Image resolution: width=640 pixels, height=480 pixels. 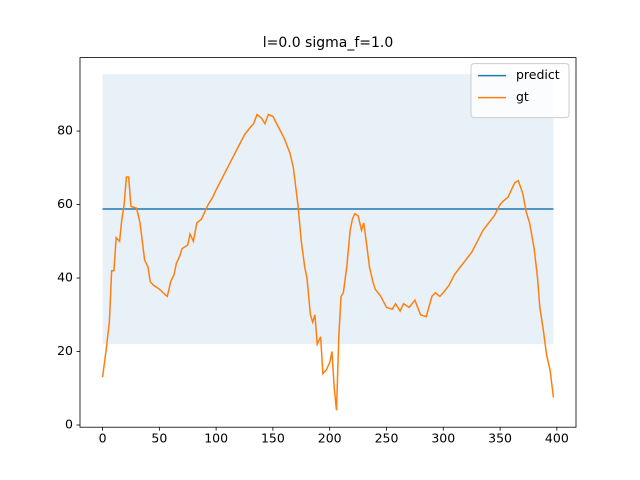 I want to click on chart-title: l=0.0 sigma_f=1.0, so click(x=328, y=43).